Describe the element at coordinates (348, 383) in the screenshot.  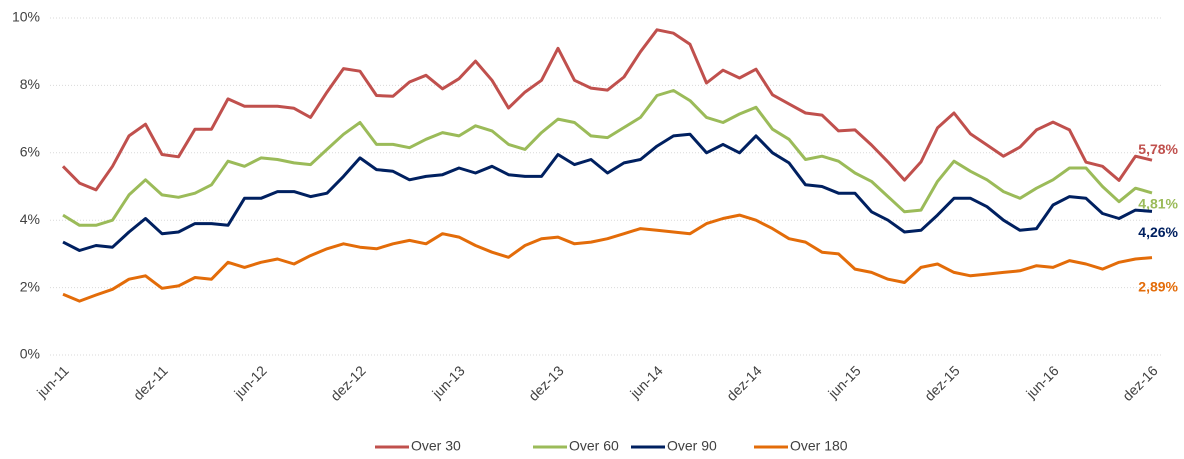
I see `x-tick-label: dez-12` at that location.